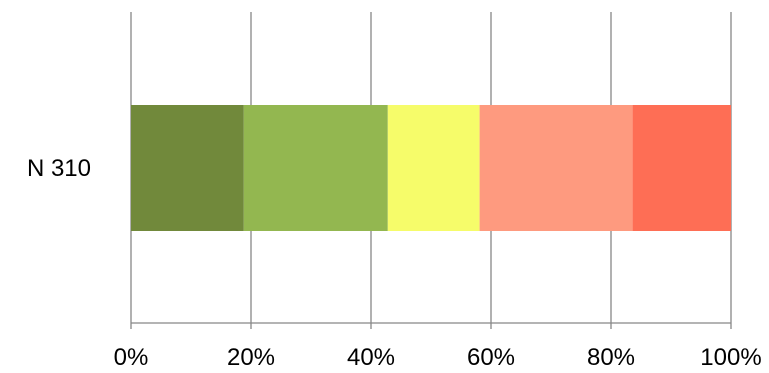  I want to click on category-label: N 310, so click(59, 168).